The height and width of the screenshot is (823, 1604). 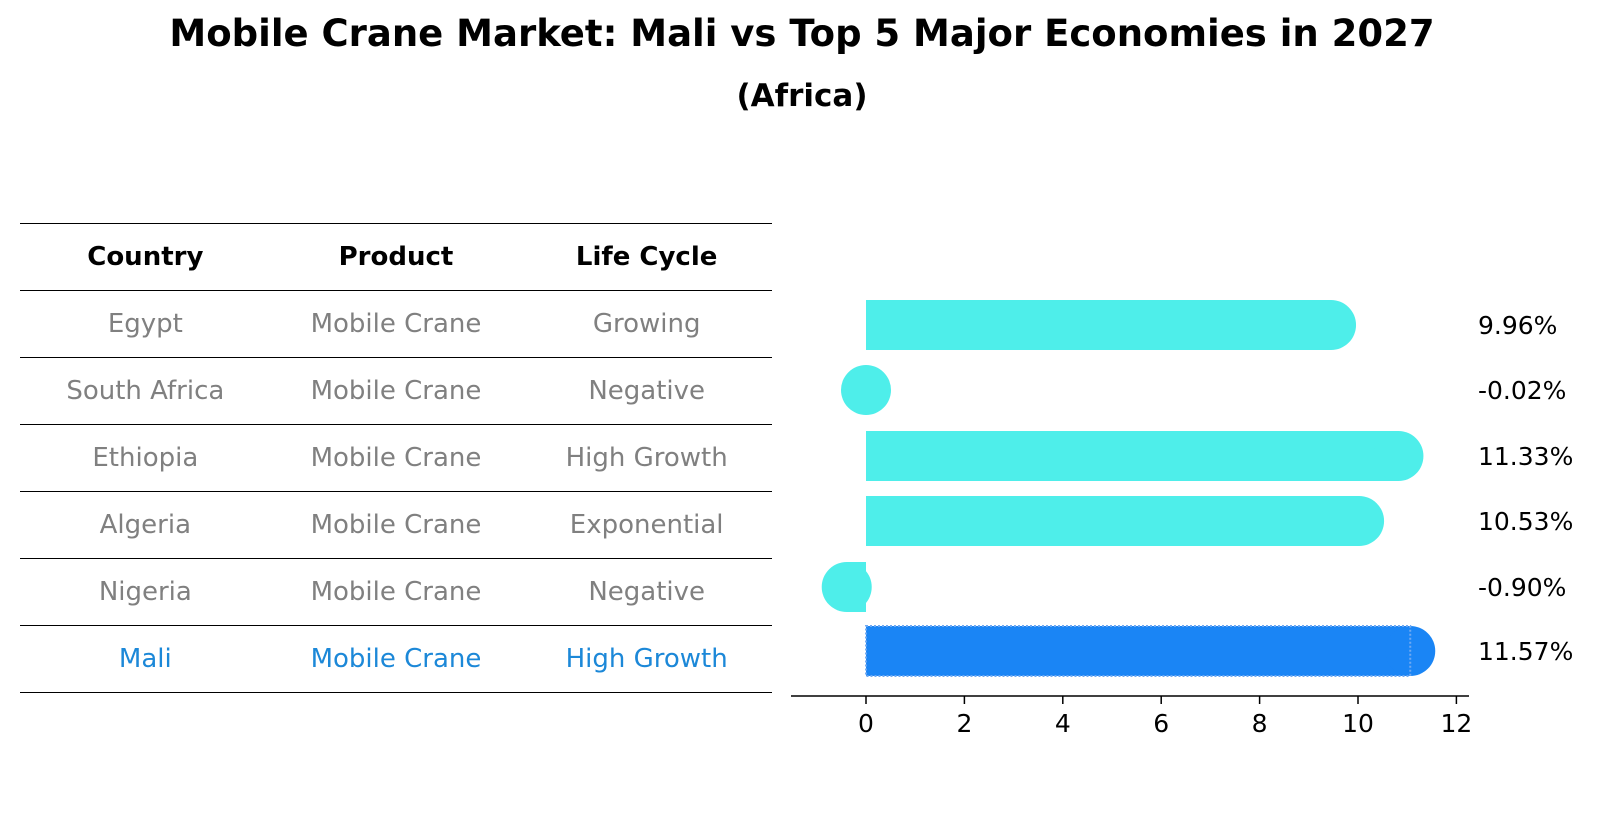 I want to click on x-tick-label: 6, so click(x=1161, y=723).